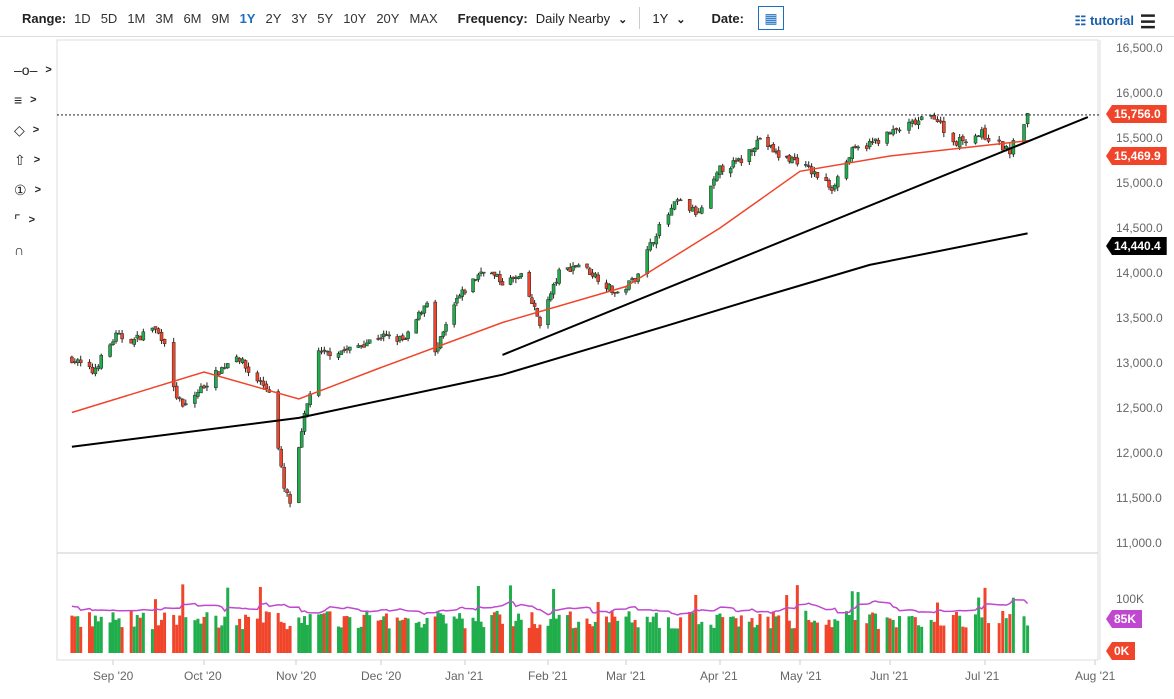  I want to click on range-10y: 10Y, so click(355, 18).